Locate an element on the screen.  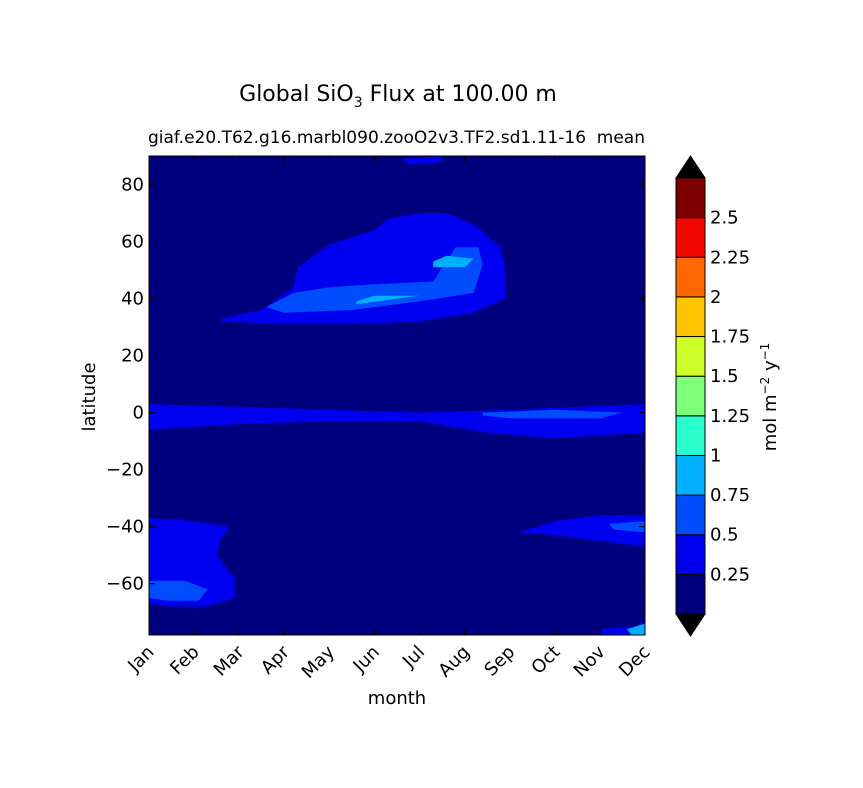
x-axis-label: month is located at coordinates (397, 698).